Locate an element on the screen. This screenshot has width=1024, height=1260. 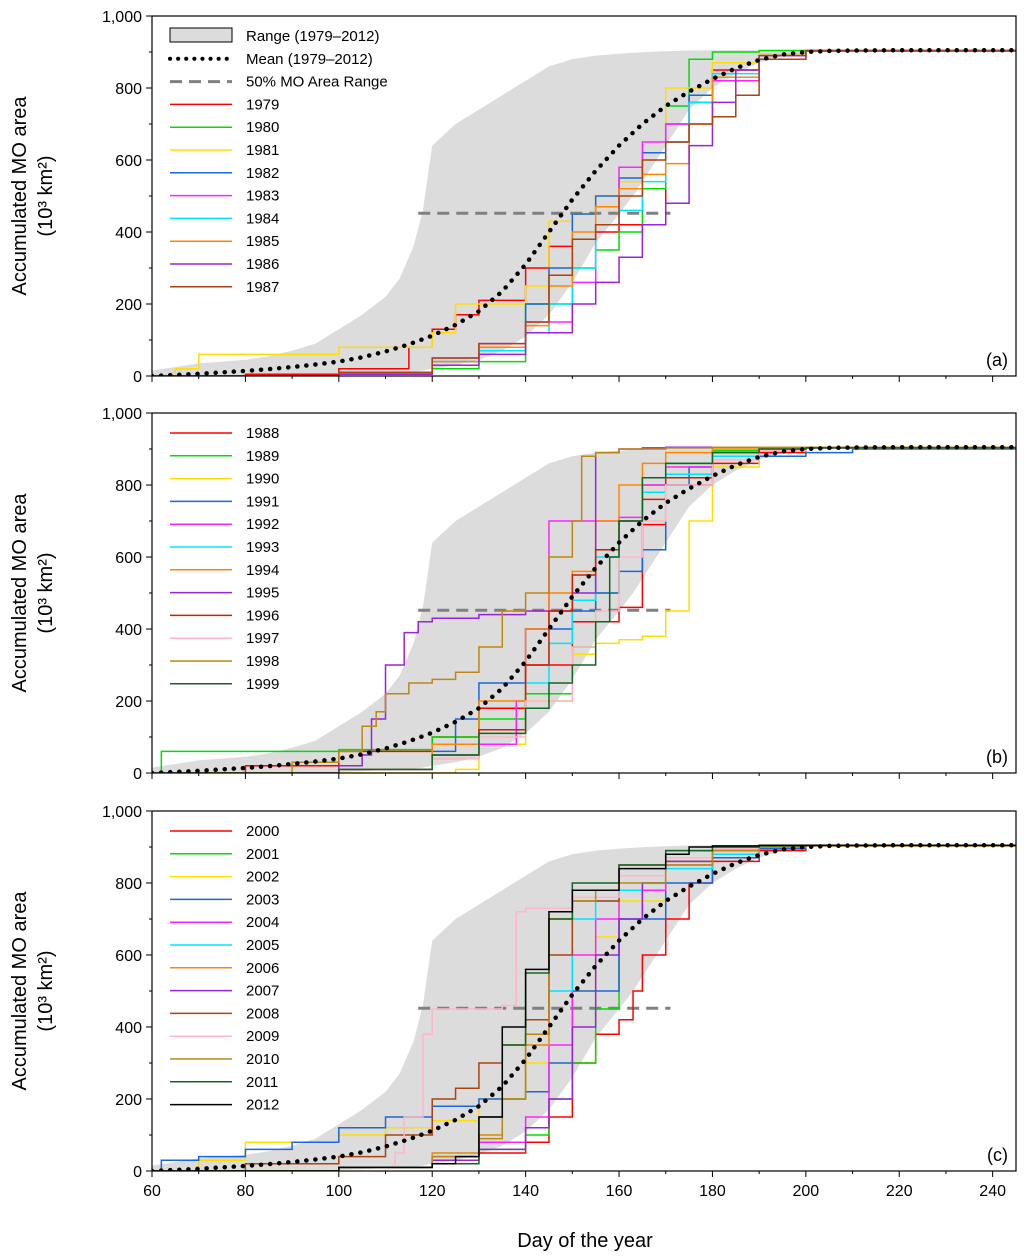
panel-b-y-tick-label: 400 is located at coordinates (128, 630).